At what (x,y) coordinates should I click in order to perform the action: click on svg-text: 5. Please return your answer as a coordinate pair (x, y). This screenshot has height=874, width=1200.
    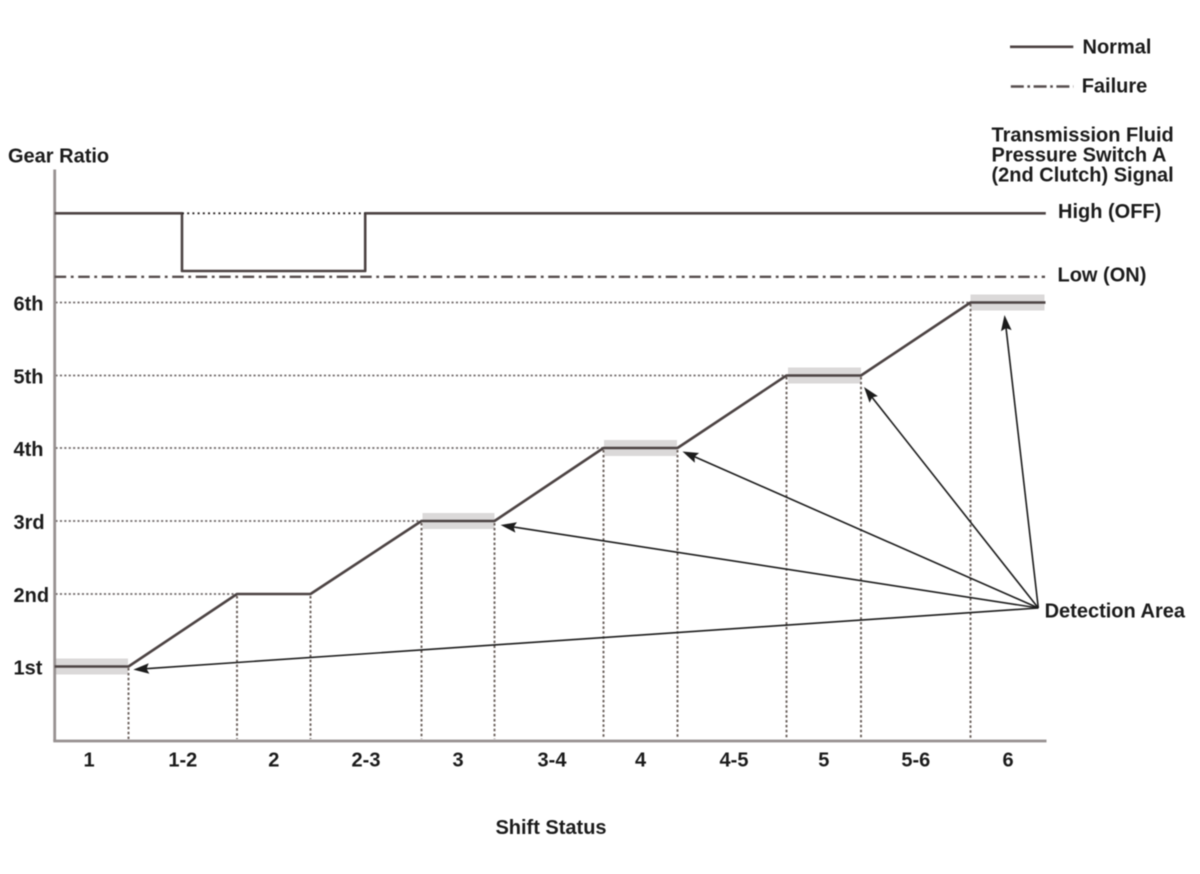
    Looking at the image, I should click on (823, 761).